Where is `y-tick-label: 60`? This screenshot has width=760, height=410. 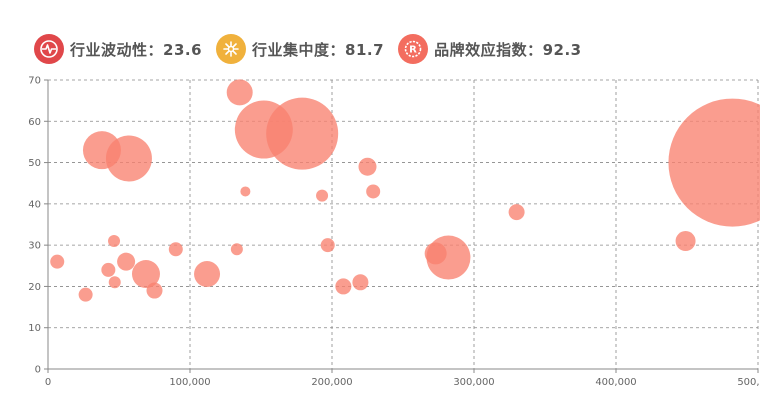
y-tick-label: 60 is located at coordinates (34, 122).